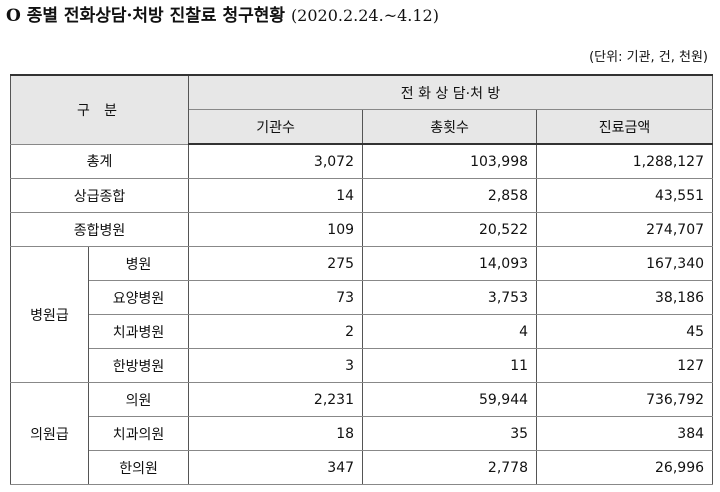 The image size is (720, 492). What do you see at coordinates (450, 161) in the screenshot?
I see `cell-value: 103,998` at bounding box center [450, 161].